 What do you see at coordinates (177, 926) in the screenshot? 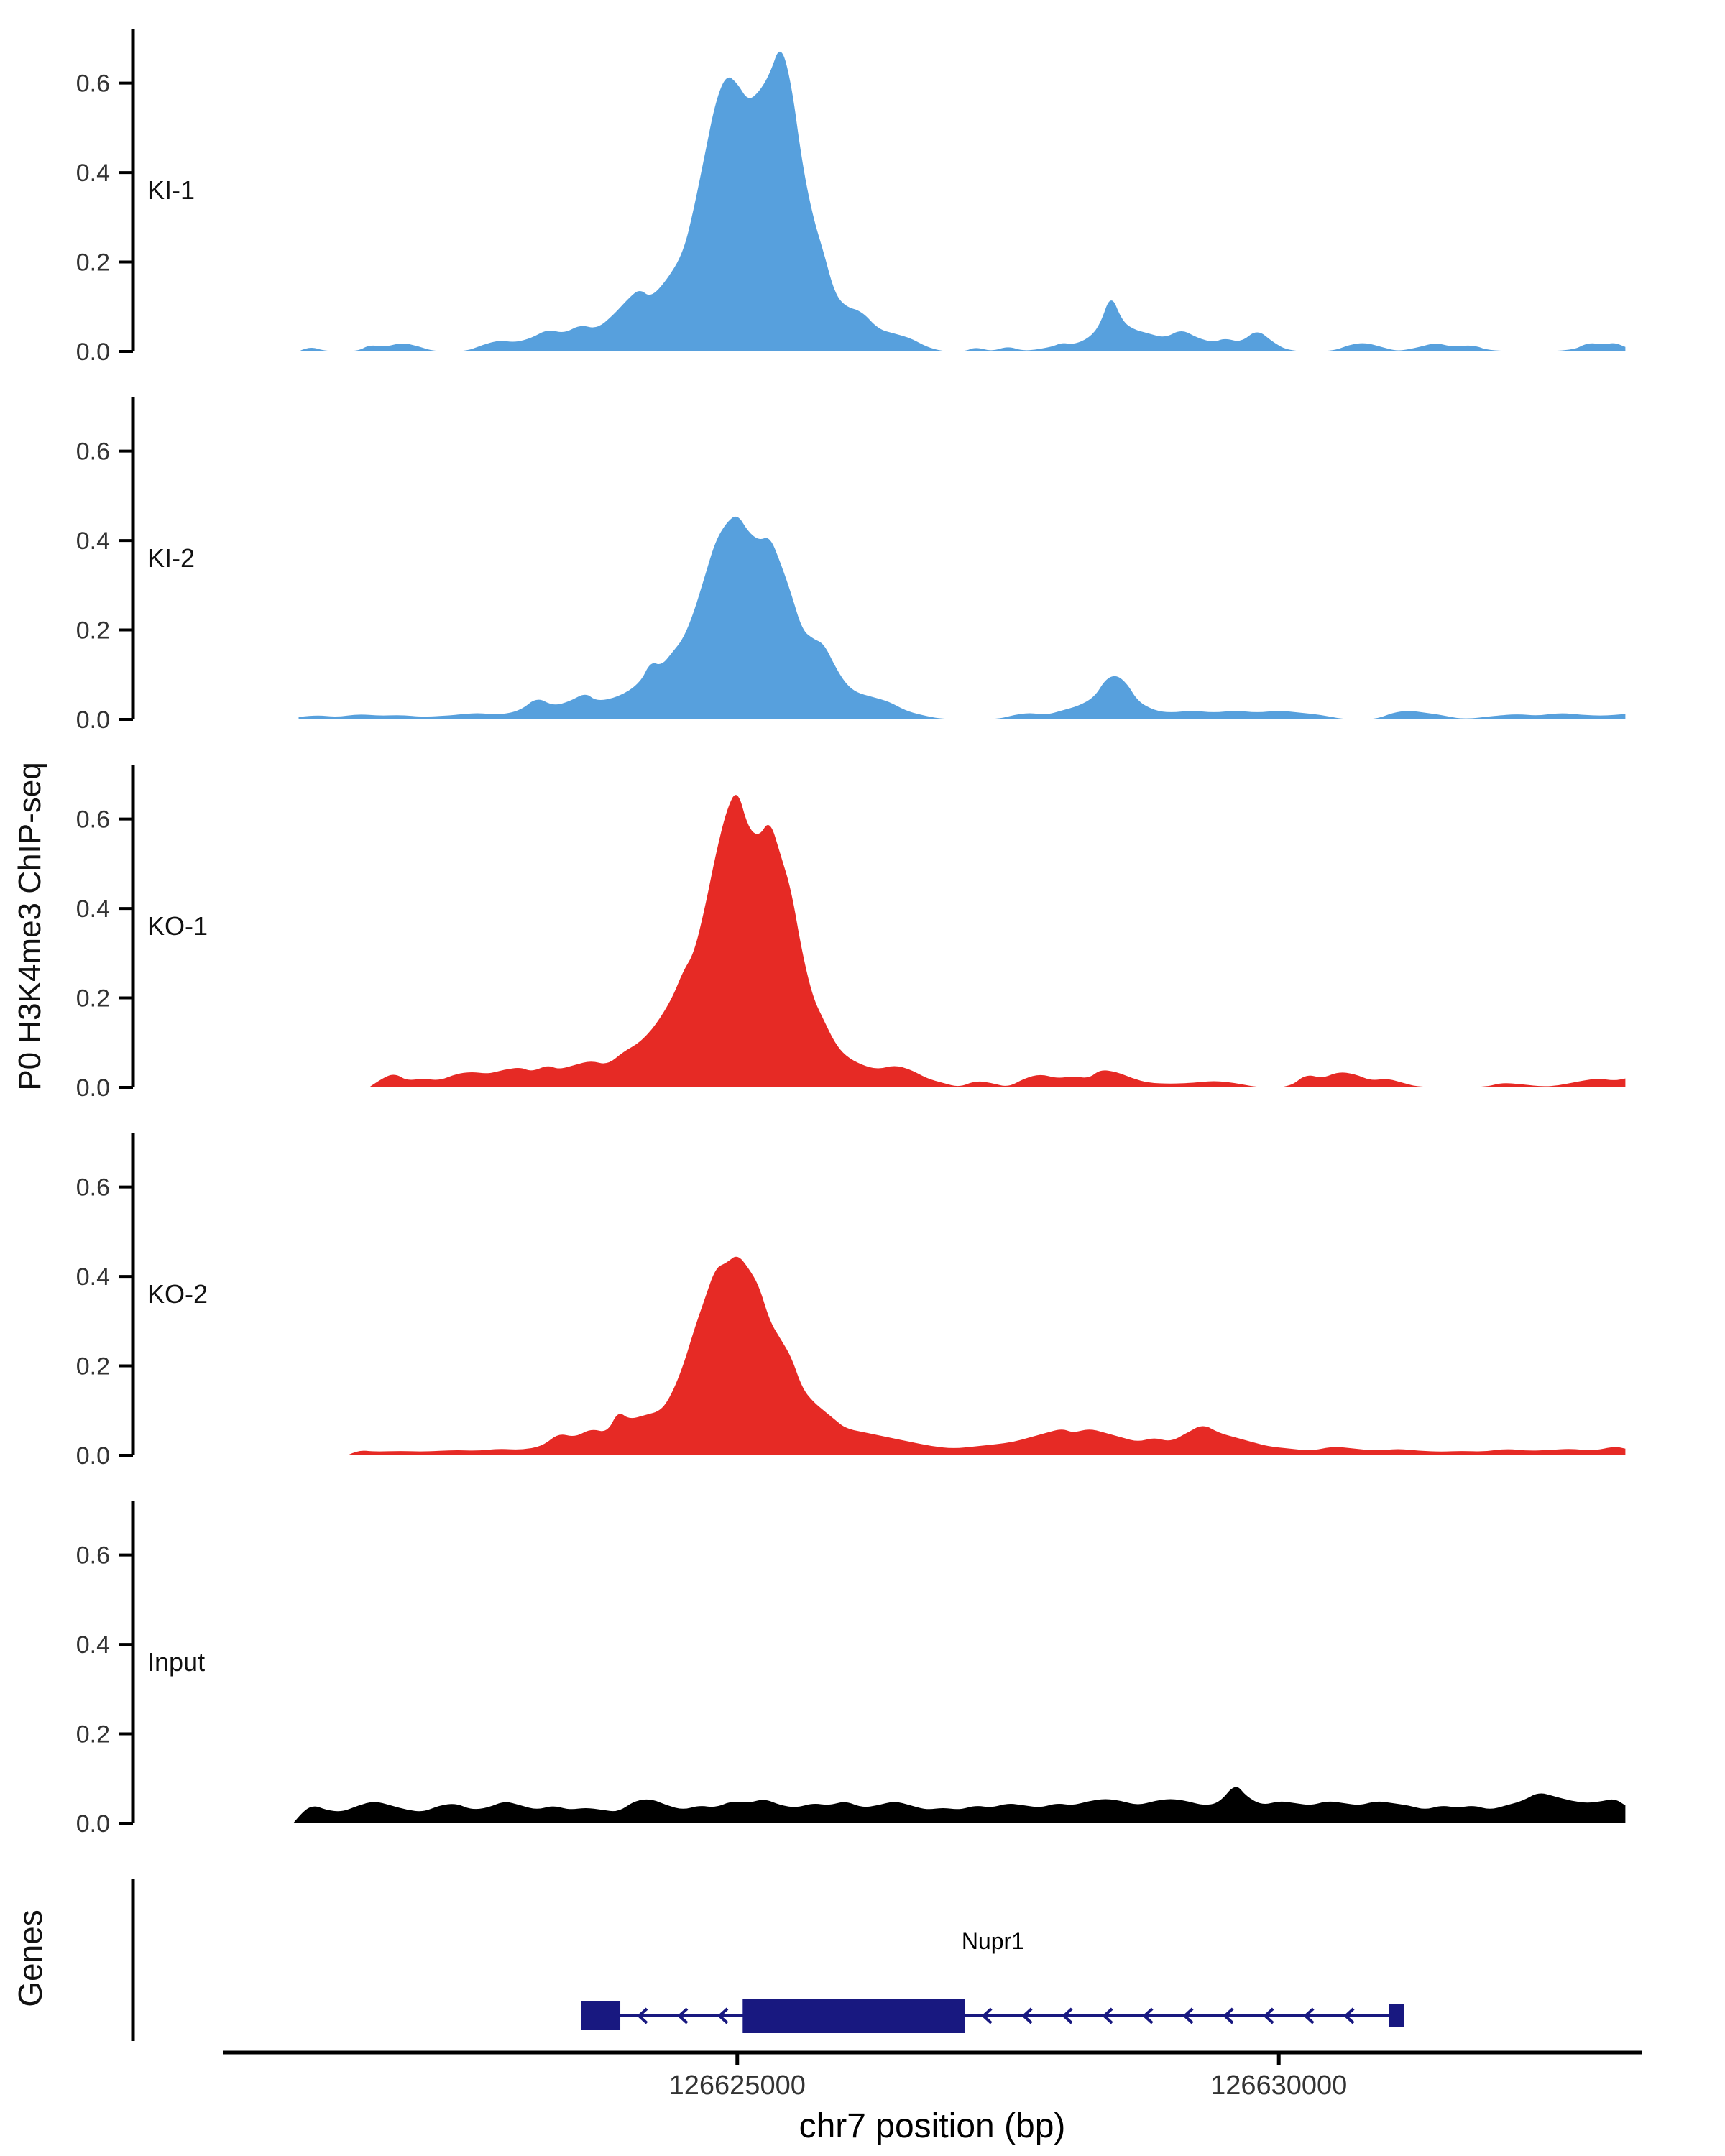
I see `track-label-ko-1: KO-1` at bounding box center [177, 926].